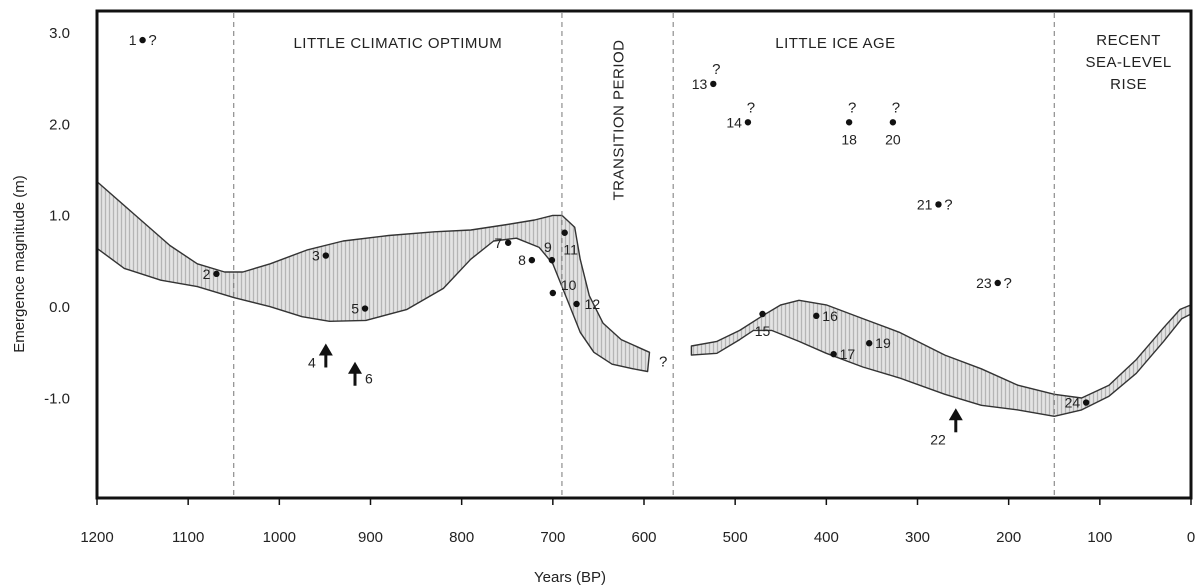 The height and width of the screenshot is (587, 1198). Describe the element at coordinates (133, 40) in the screenshot. I see `data-point-label-1: 1` at that location.